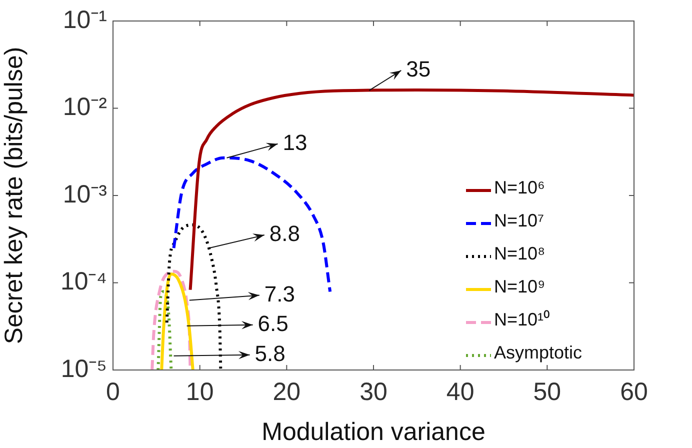 This screenshot has width=692, height=448. Describe the element at coordinates (83, 282) in the screenshot. I see `y-tick-label: 10⁻⁴` at that location.